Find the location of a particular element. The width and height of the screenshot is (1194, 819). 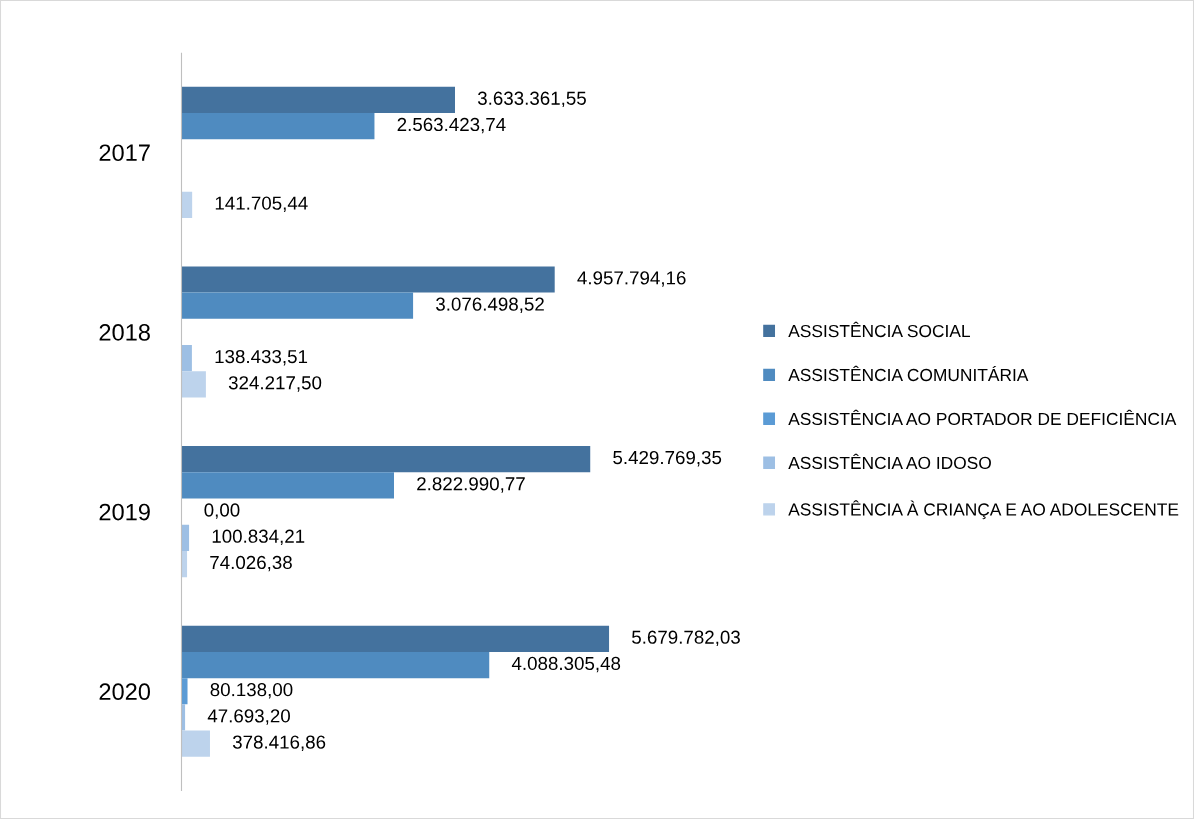

data-label: 141.705,44 is located at coordinates (261, 204).